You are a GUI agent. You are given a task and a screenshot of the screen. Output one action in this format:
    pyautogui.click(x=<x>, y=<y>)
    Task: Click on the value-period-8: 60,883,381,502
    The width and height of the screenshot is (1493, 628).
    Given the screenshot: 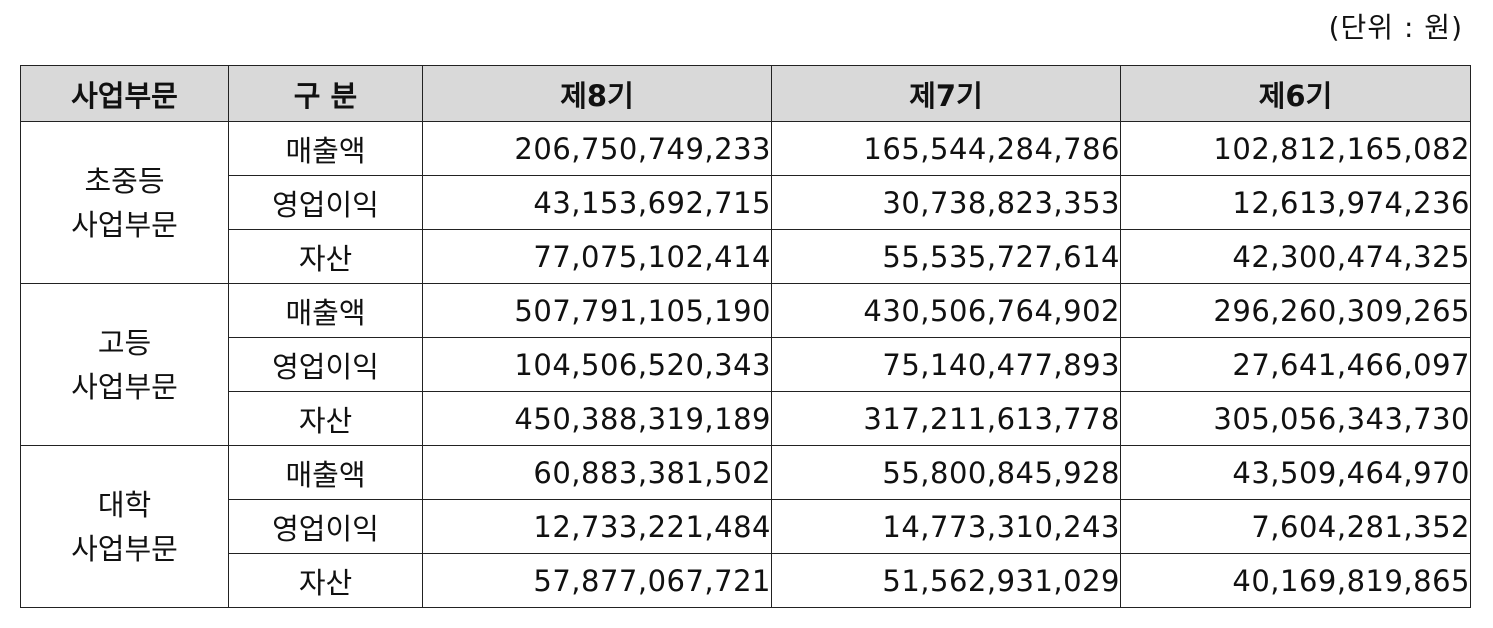 What is the action you would take?
    pyautogui.click(x=597, y=472)
    